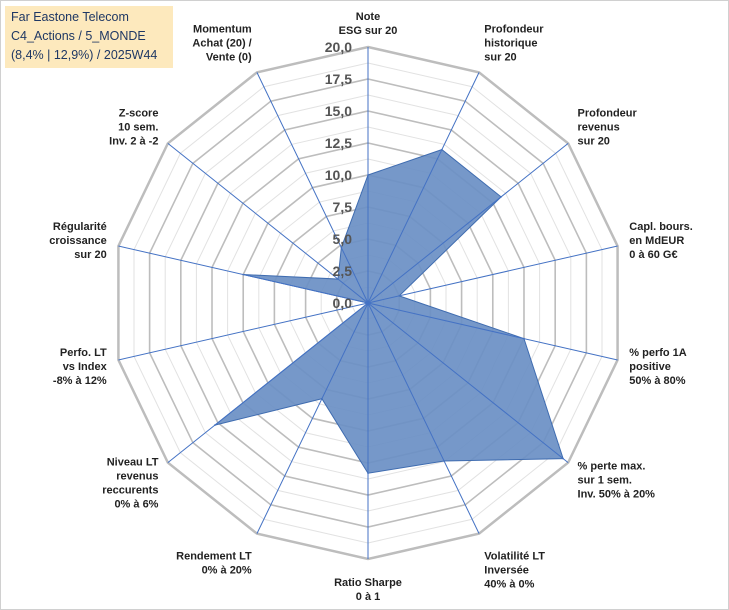 This screenshot has width=729, height=610. Describe the element at coordinates (661, 227) in the screenshot. I see `axis-label-line: Capl. bours.` at that location.